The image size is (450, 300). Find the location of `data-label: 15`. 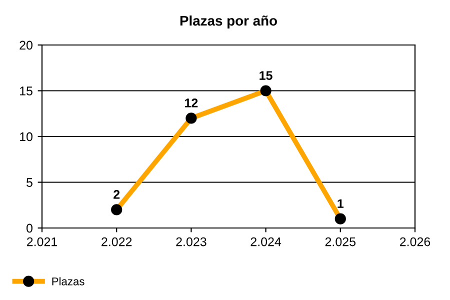

data-label: 15 is located at coordinates (266, 75).